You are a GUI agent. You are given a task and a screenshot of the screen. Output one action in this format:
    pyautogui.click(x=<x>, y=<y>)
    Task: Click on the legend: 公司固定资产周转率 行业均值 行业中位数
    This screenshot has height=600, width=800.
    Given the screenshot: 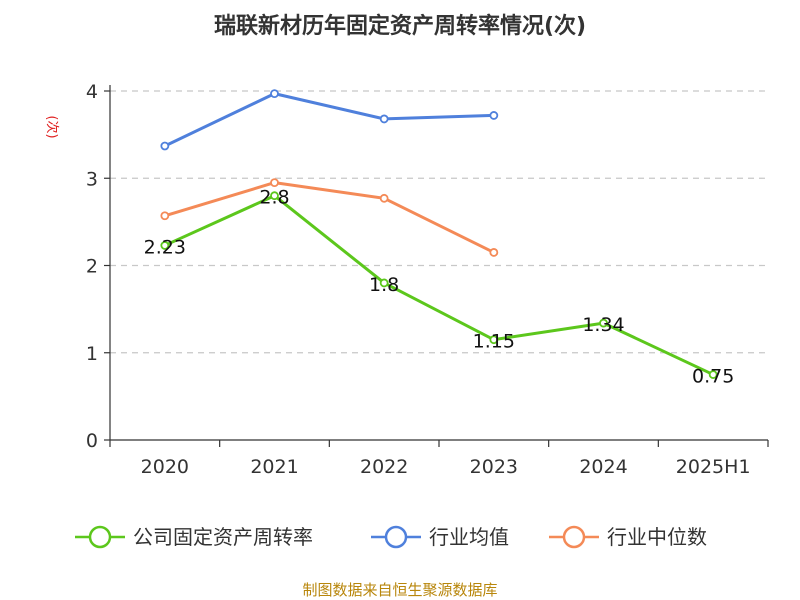 What is the action you would take?
    pyautogui.click(x=391, y=537)
    